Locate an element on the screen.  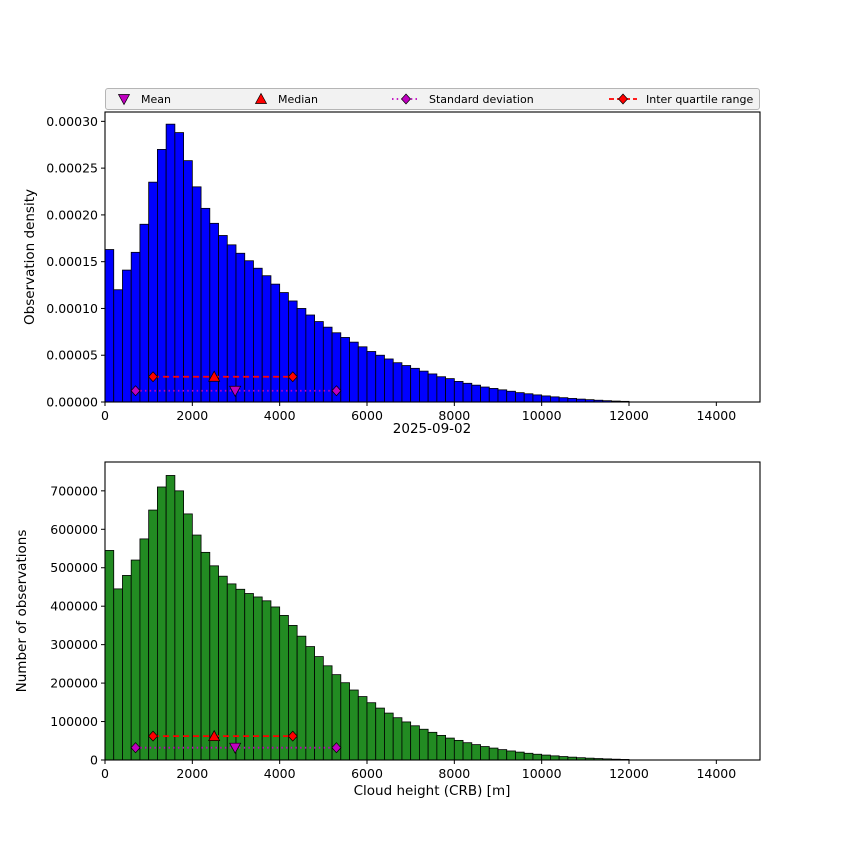
iqr-high-marker is located at coordinates (292, 736).